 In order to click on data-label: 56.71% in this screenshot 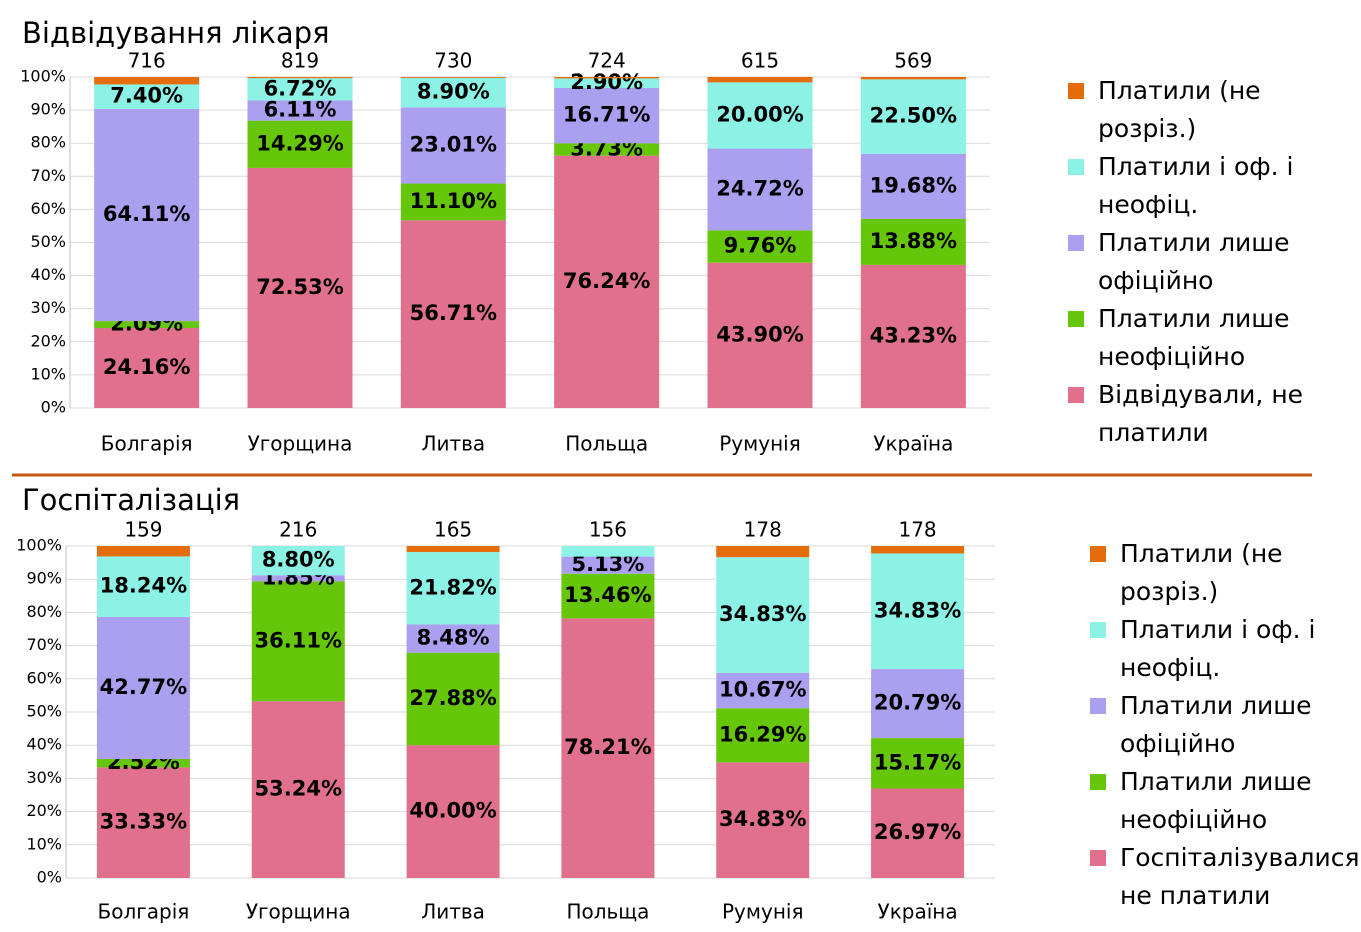, I will do `click(453, 313)`.